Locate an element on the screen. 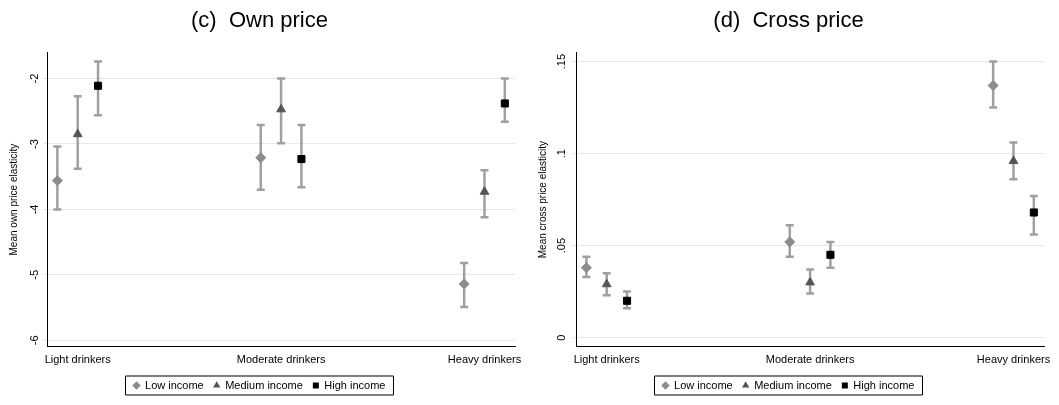 The width and height of the screenshot is (1059, 405). y-tick-label: .15 is located at coordinates (560, 61).